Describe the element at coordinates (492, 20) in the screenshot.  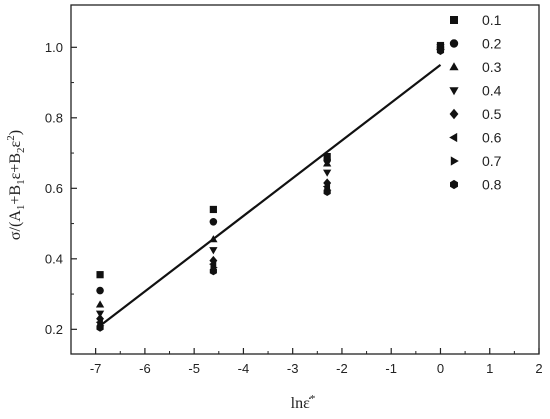
I see `legend-label: 0.1` at that location.